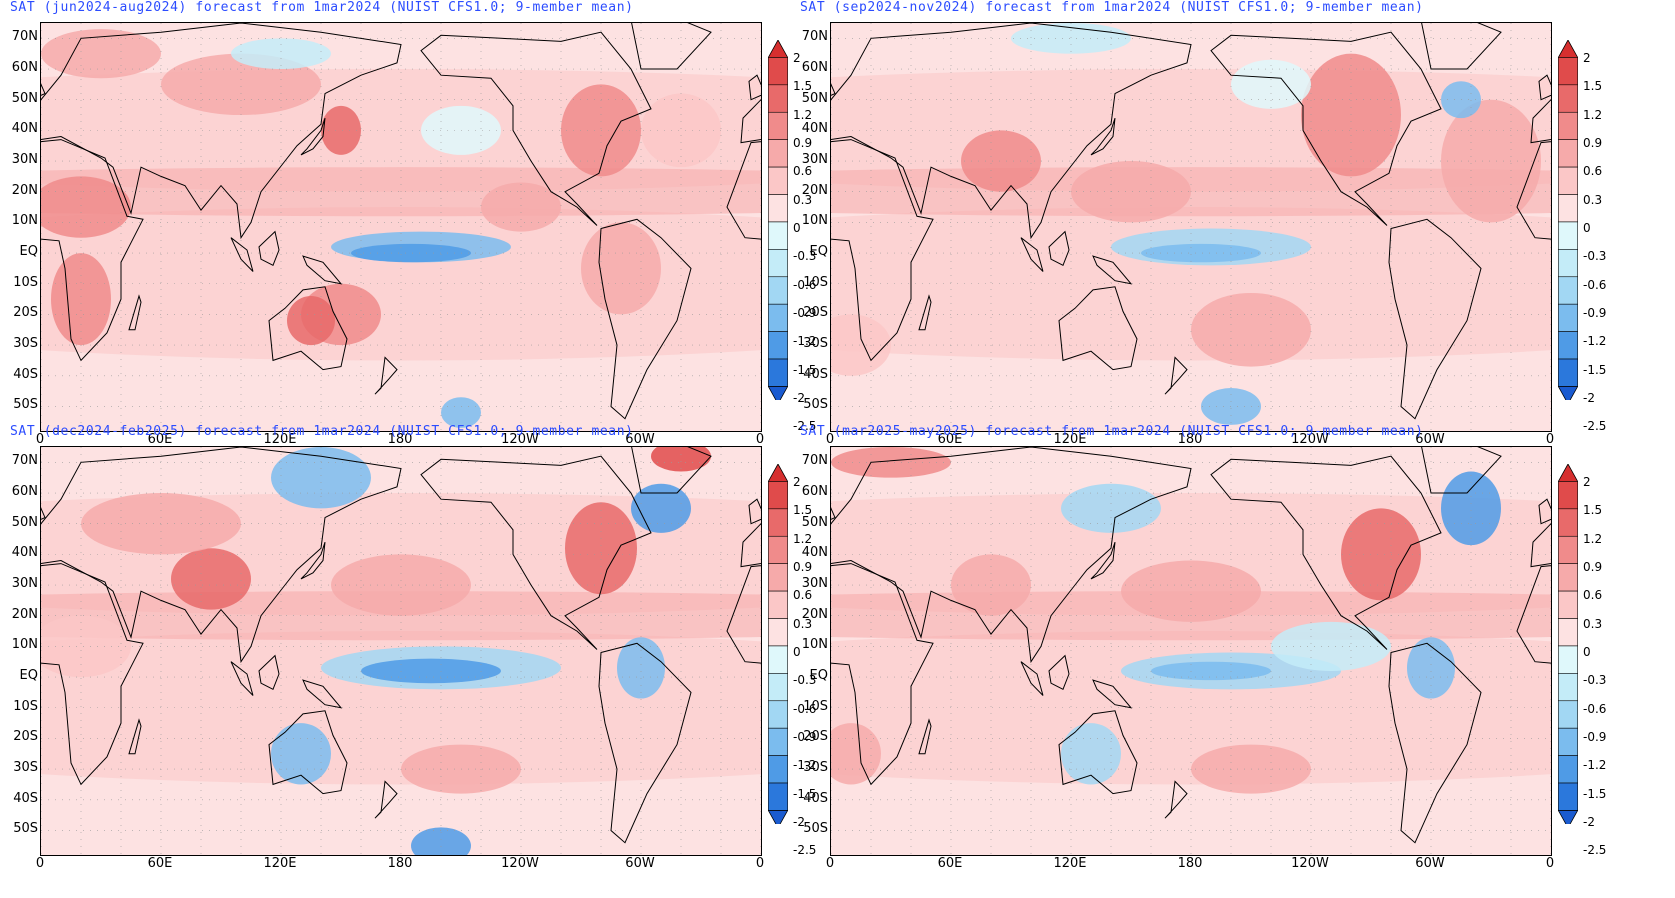  I want to click on coastline-australia, so click(308, 328).